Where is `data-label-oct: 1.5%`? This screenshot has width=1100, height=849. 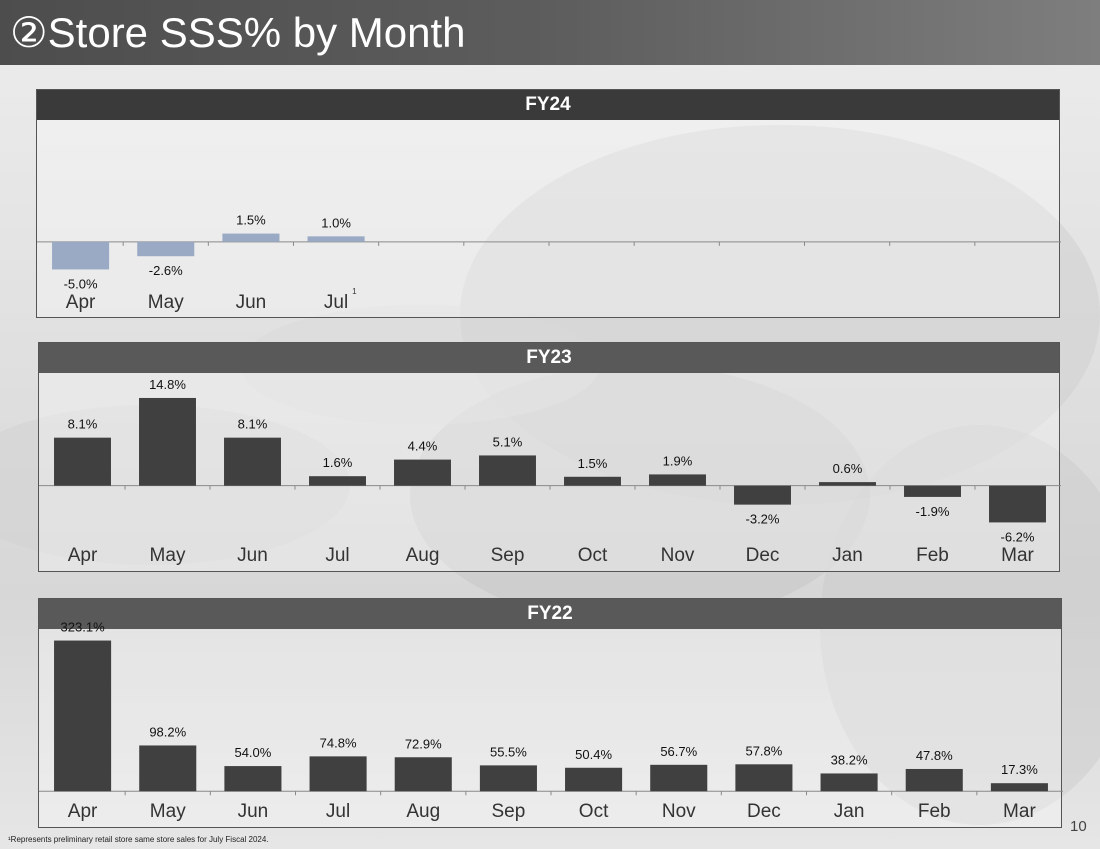
data-label-oct: 1.5% is located at coordinates (593, 463).